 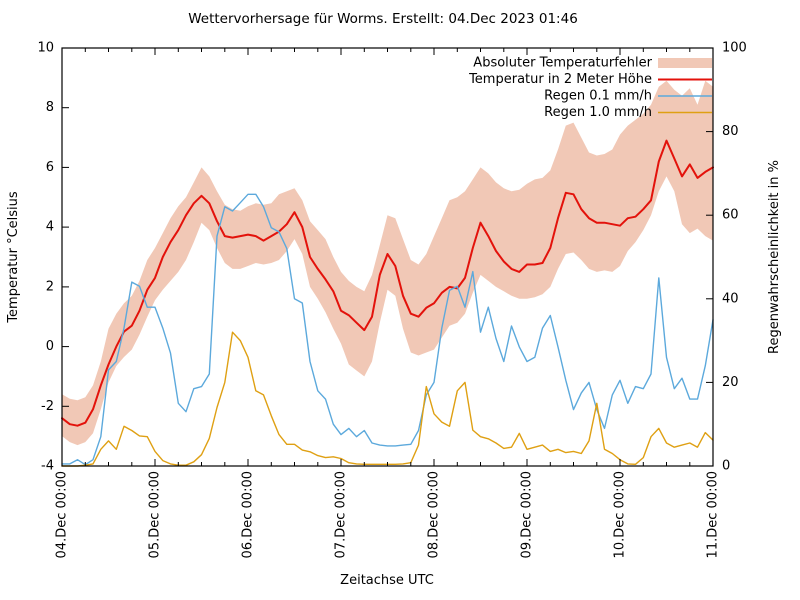 I want to click on y-right-tick-label: 40, so click(x=730, y=298).